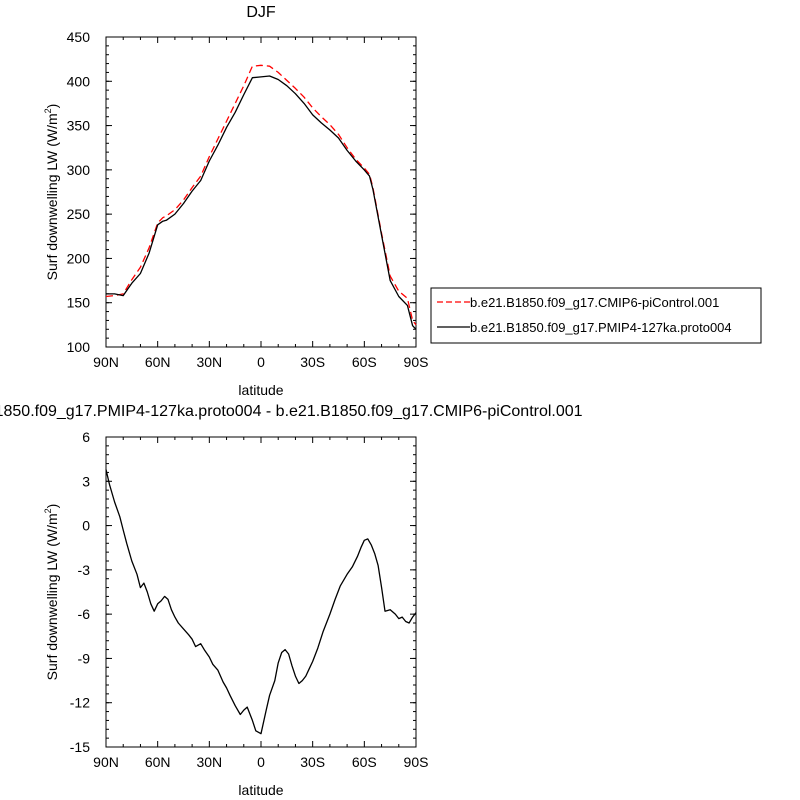 The height and width of the screenshot is (800, 800). Describe the element at coordinates (79, 303) in the screenshot. I see `y-tick-label: 150` at that location.